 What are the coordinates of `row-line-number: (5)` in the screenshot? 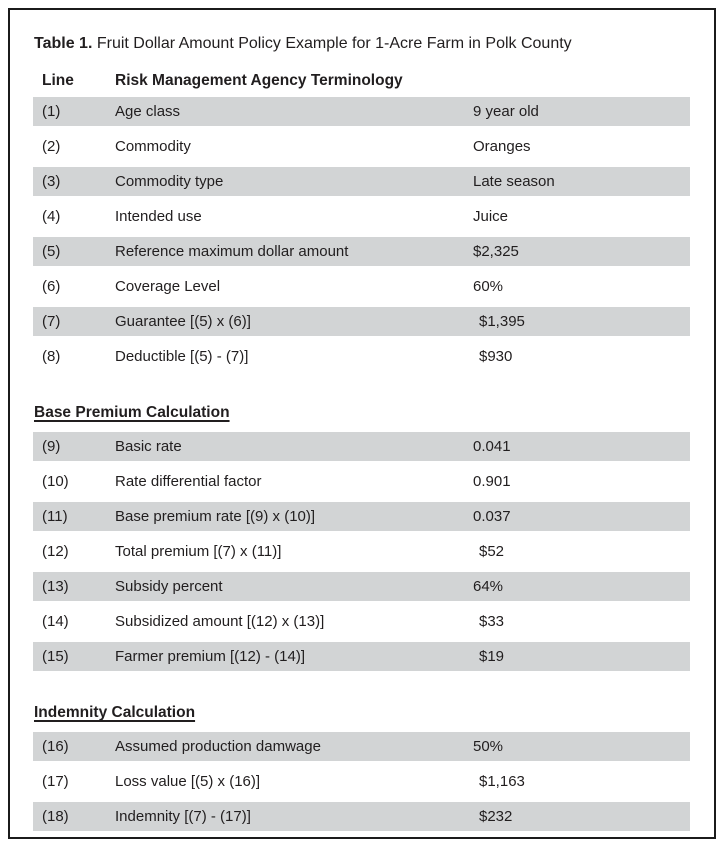 It's located at (51, 251).